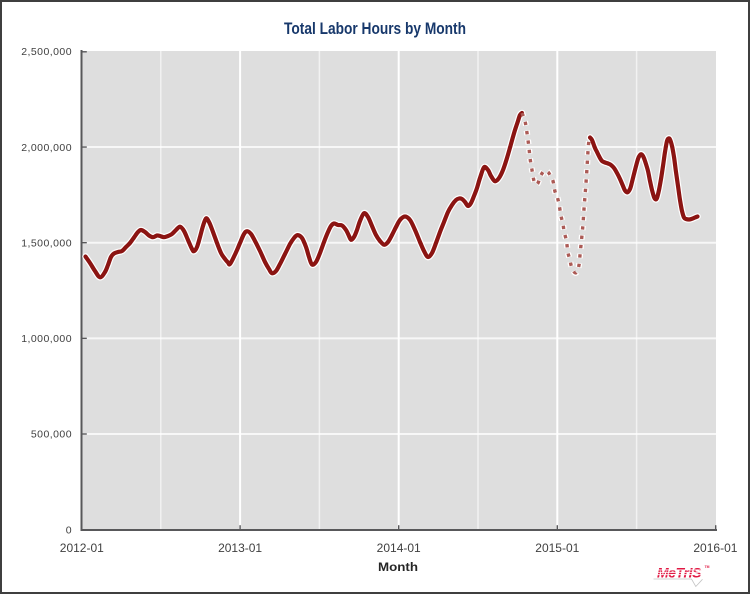  Describe the element at coordinates (398, 567) in the screenshot. I see `svg-text: Month` at that location.